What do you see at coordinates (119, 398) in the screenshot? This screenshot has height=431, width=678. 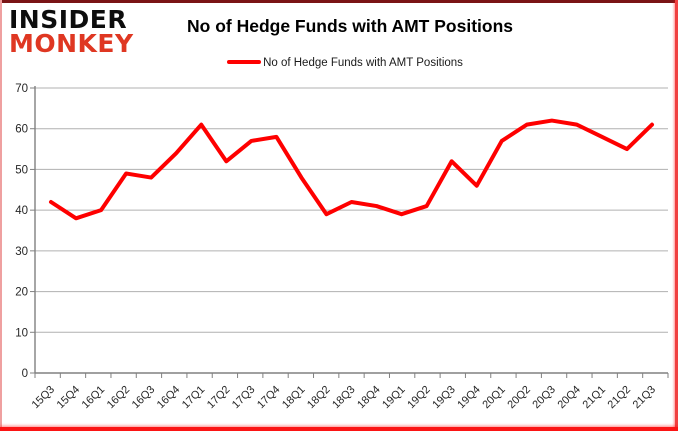 I see `x-tick-label: 16Q2` at bounding box center [119, 398].